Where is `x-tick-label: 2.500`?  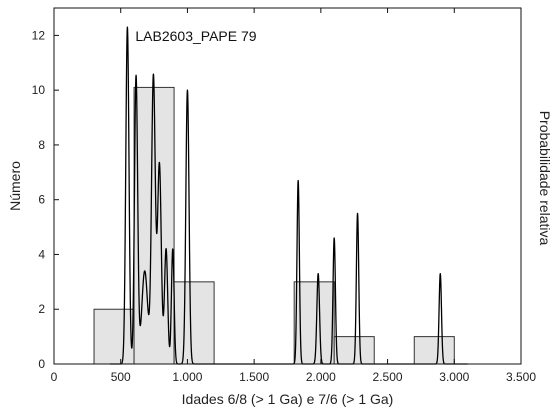
x-tick-label: 2.500 is located at coordinates (388, 377).